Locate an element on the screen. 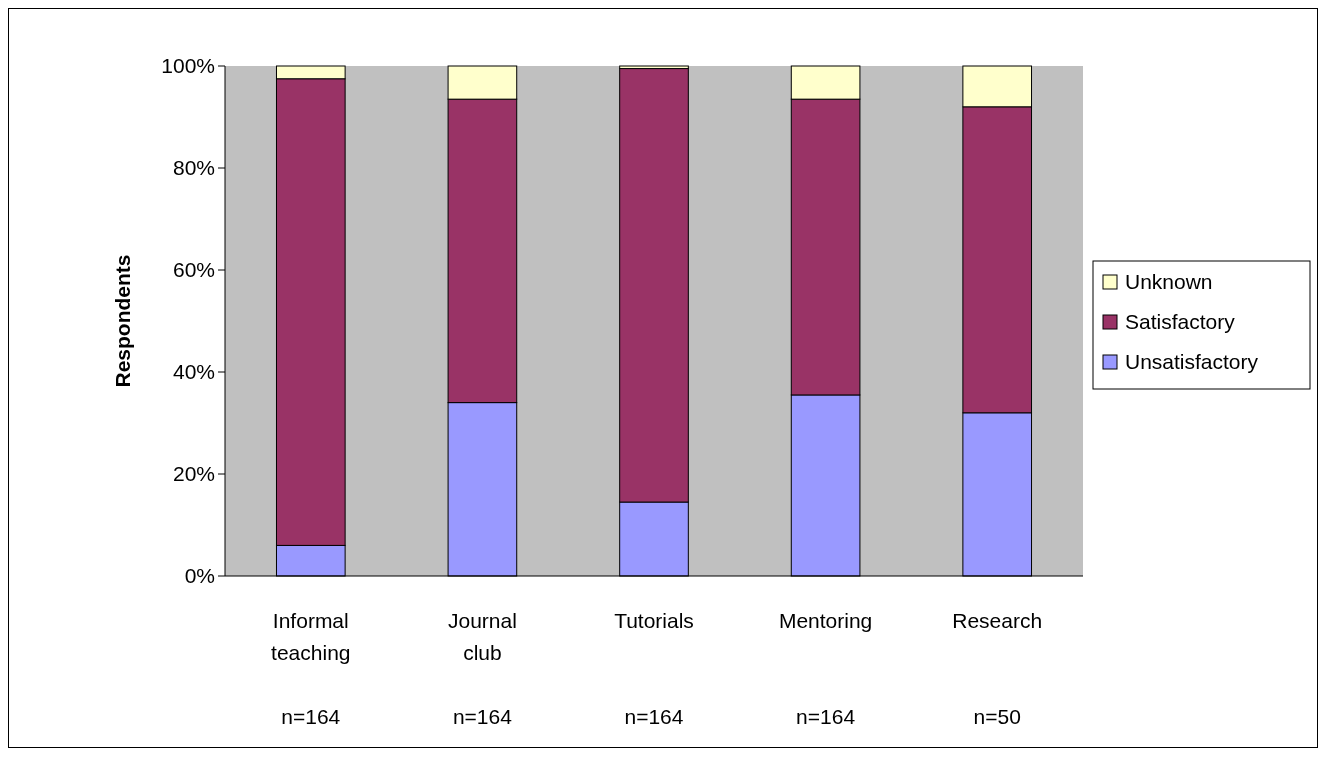  y-tick-label: 0% is located at coordinates (199, 576).